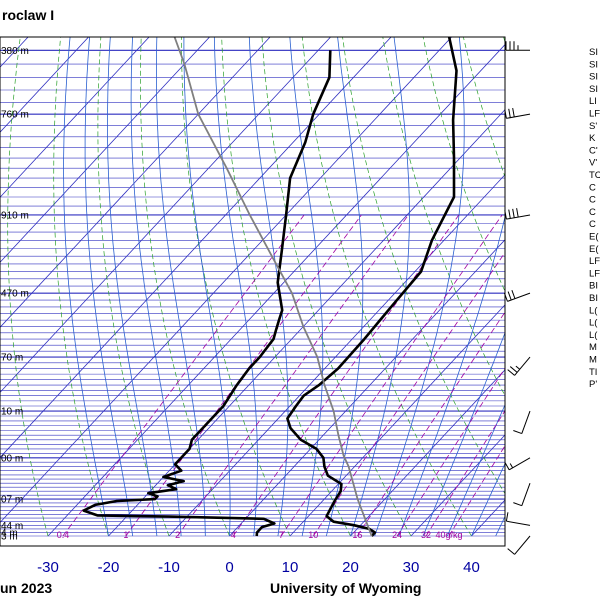  Describe the element at coordinates (15, 51) in the screenshot. I see `height-label: 380 m` at that location.